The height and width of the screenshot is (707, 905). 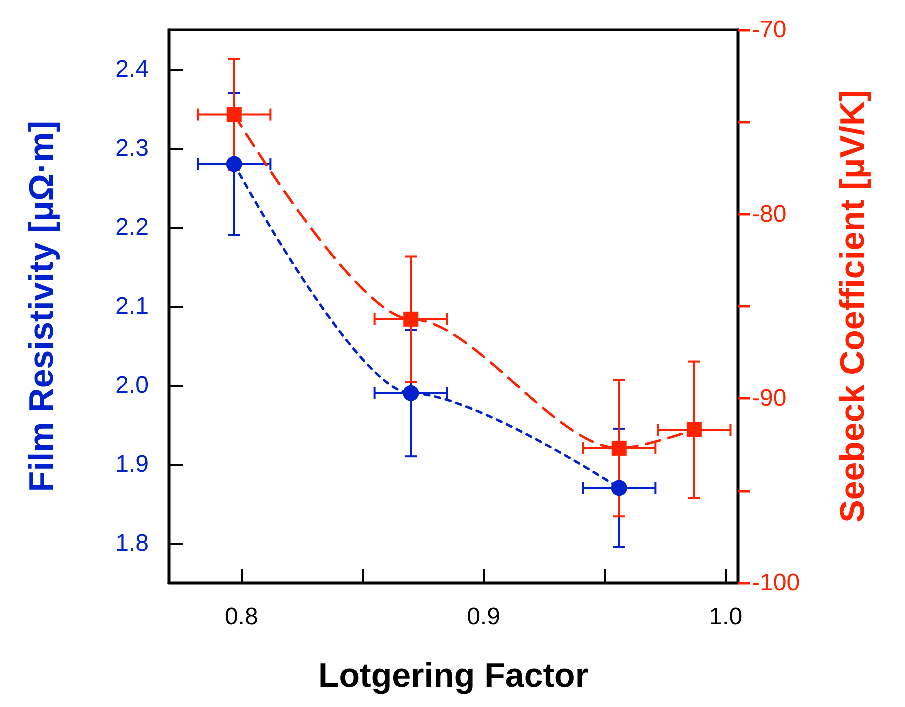 What do you see at coordinates (769, 214) in the screenshot?
I see `y2-tick-label: -80` at bounding box center [769, 214].